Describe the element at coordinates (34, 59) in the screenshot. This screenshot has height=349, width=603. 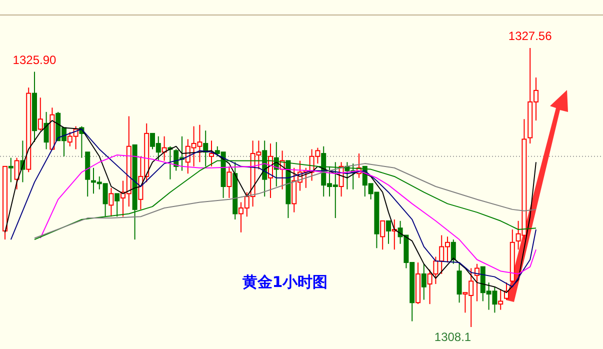
I see `annotation: 1325.90` at that location.